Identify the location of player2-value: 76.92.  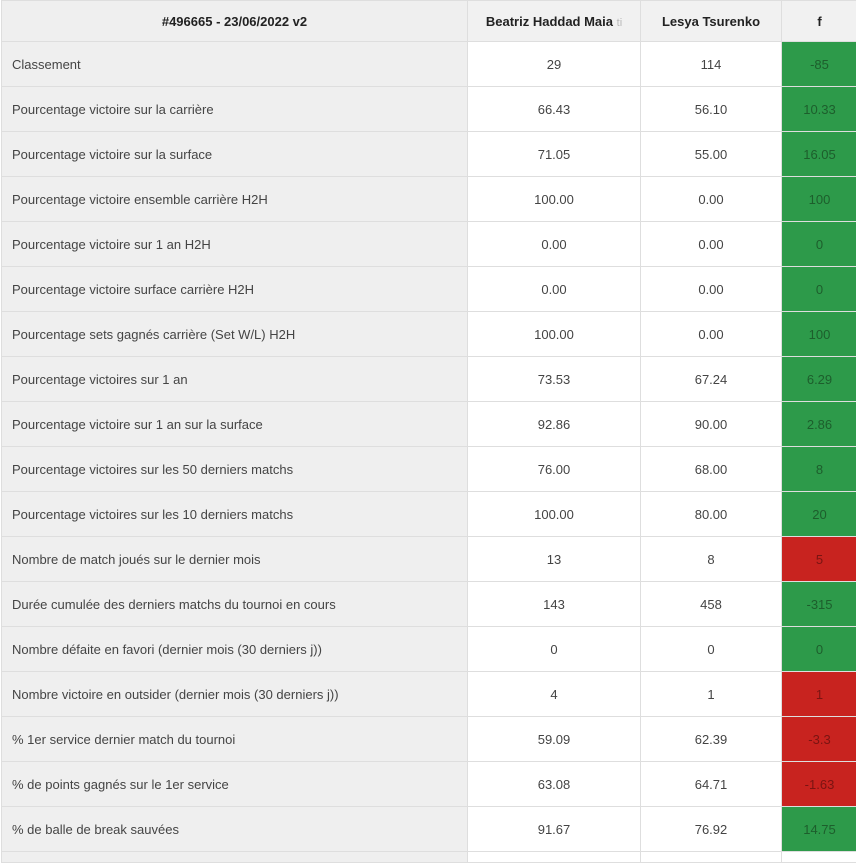
(711, 829).